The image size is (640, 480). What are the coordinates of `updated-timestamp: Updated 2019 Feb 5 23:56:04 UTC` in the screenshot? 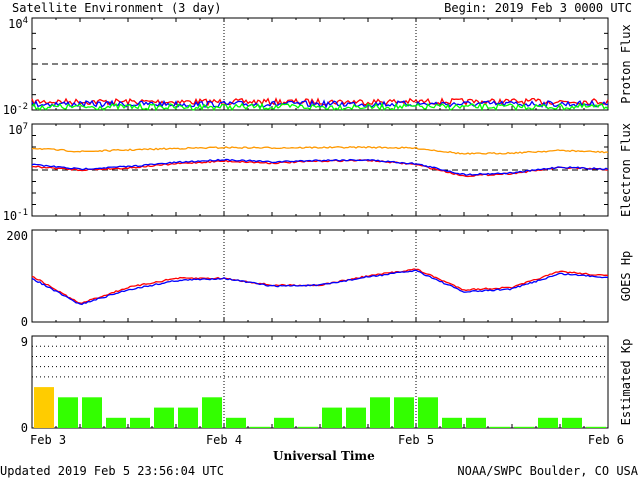 It's located at (112, 471).